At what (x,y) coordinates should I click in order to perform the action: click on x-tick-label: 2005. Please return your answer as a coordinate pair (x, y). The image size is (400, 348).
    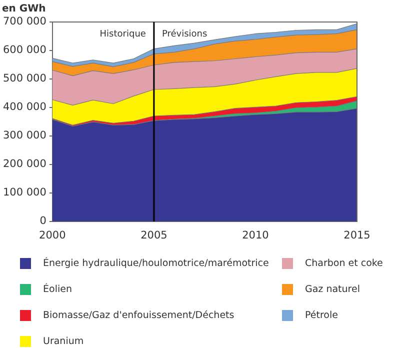
    Looking at the image, I should click on (154, 235).